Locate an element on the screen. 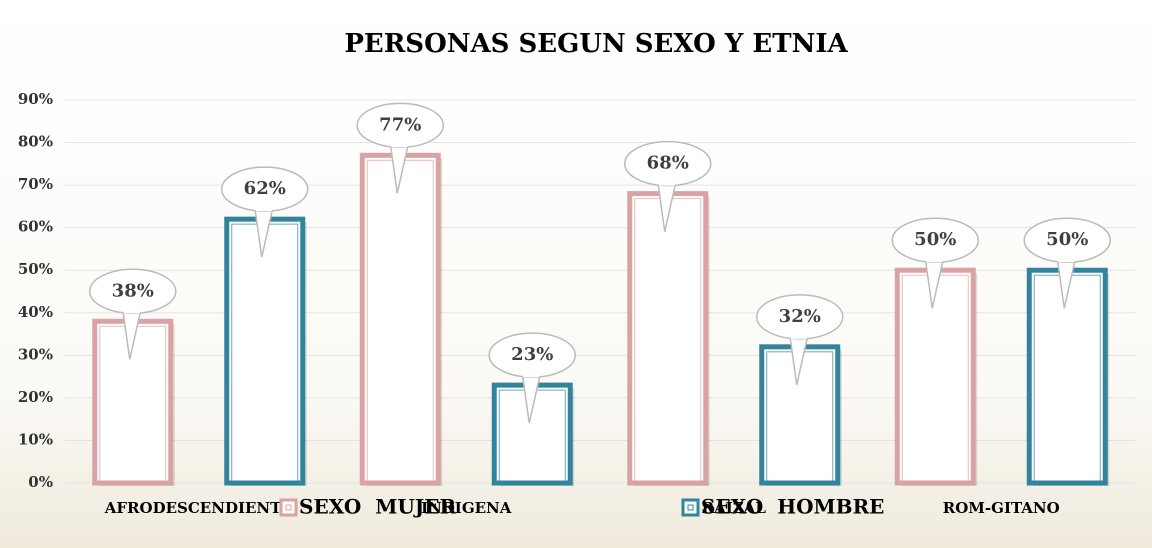 The width and height of the screenshot is (1152, 548). chart-title: PERSONAS SEGUN SEXO Y ETNIA is located at coordinates (596, 44).